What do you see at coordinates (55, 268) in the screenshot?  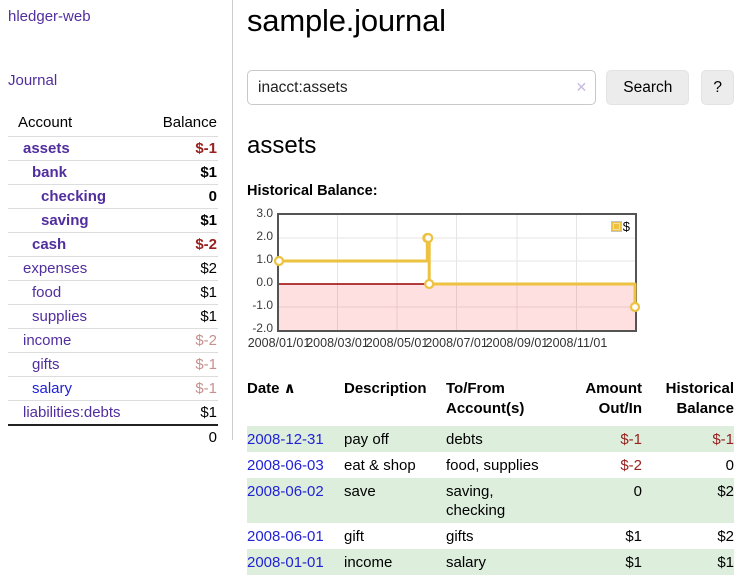 I see `account-link-expenses: expenses` at bounding box center [55, 268].